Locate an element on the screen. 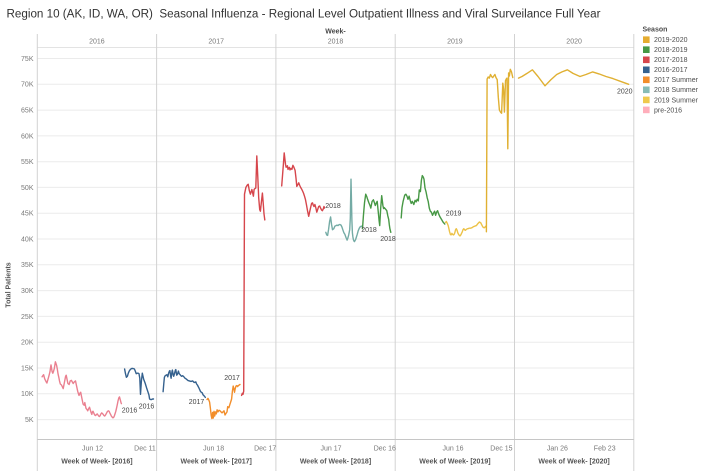 This screenshot has width=720, height=476. svg-text: 50K is located at coordinates (27, 188).